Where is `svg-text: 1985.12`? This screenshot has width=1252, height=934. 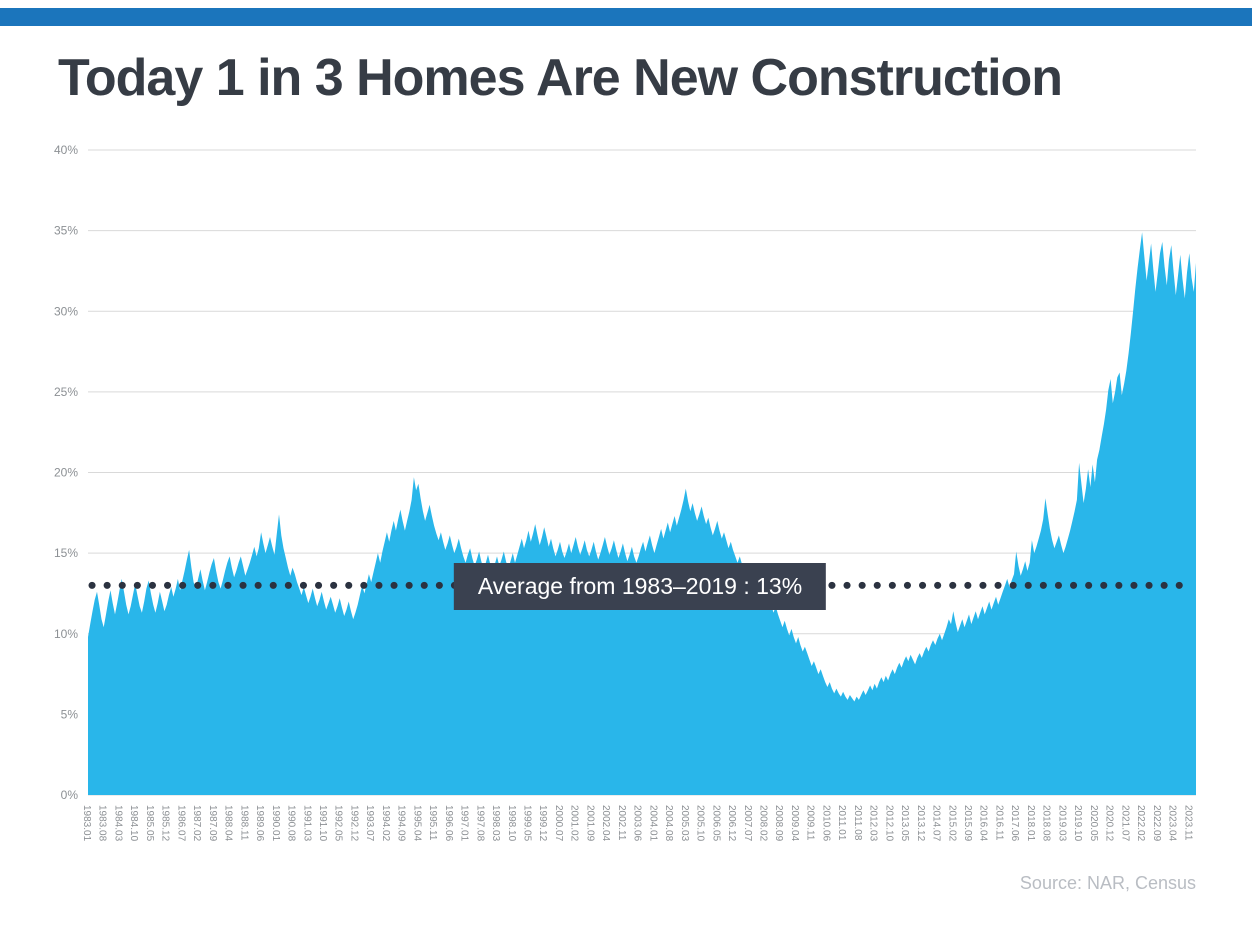
svg-text: 1985.12 is located at coordinates (165, 823).